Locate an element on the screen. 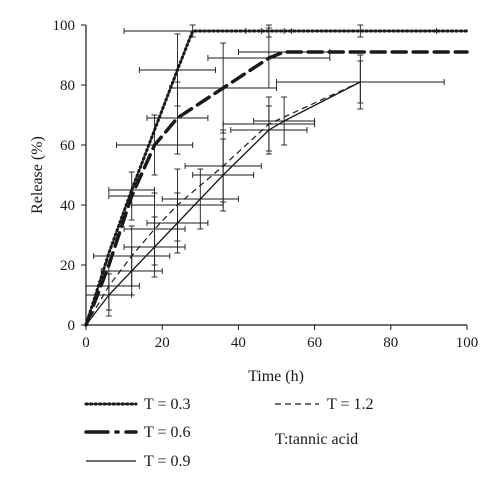  y-tick-label: 80 is located at coordinates (67, 86).